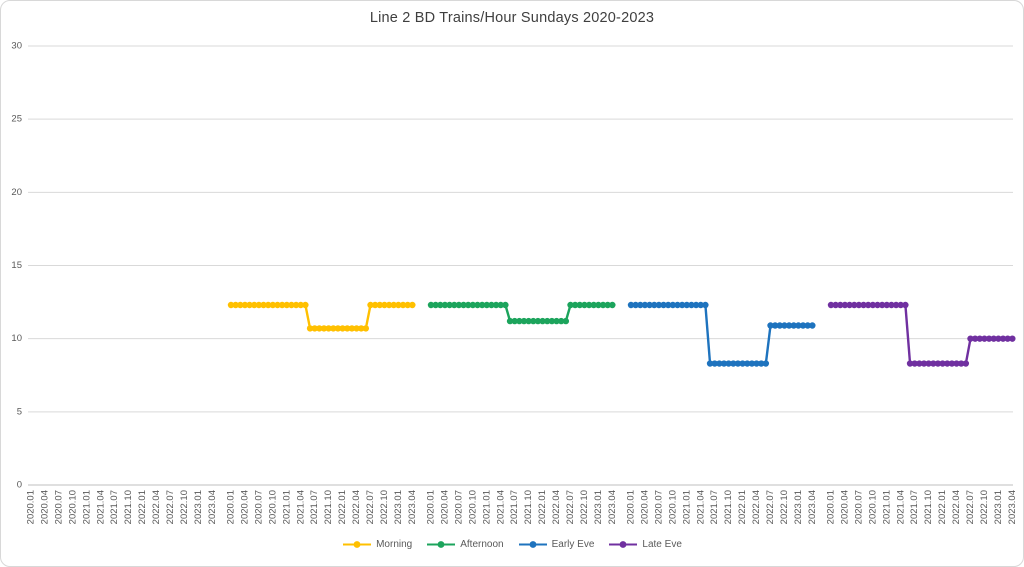 The height and width of the screenshot is (567, 1024). What do you see at coordinates (532, 544) in the screenshot?
I see `legend-marker-early-eve` at bounding box center [532, 544].